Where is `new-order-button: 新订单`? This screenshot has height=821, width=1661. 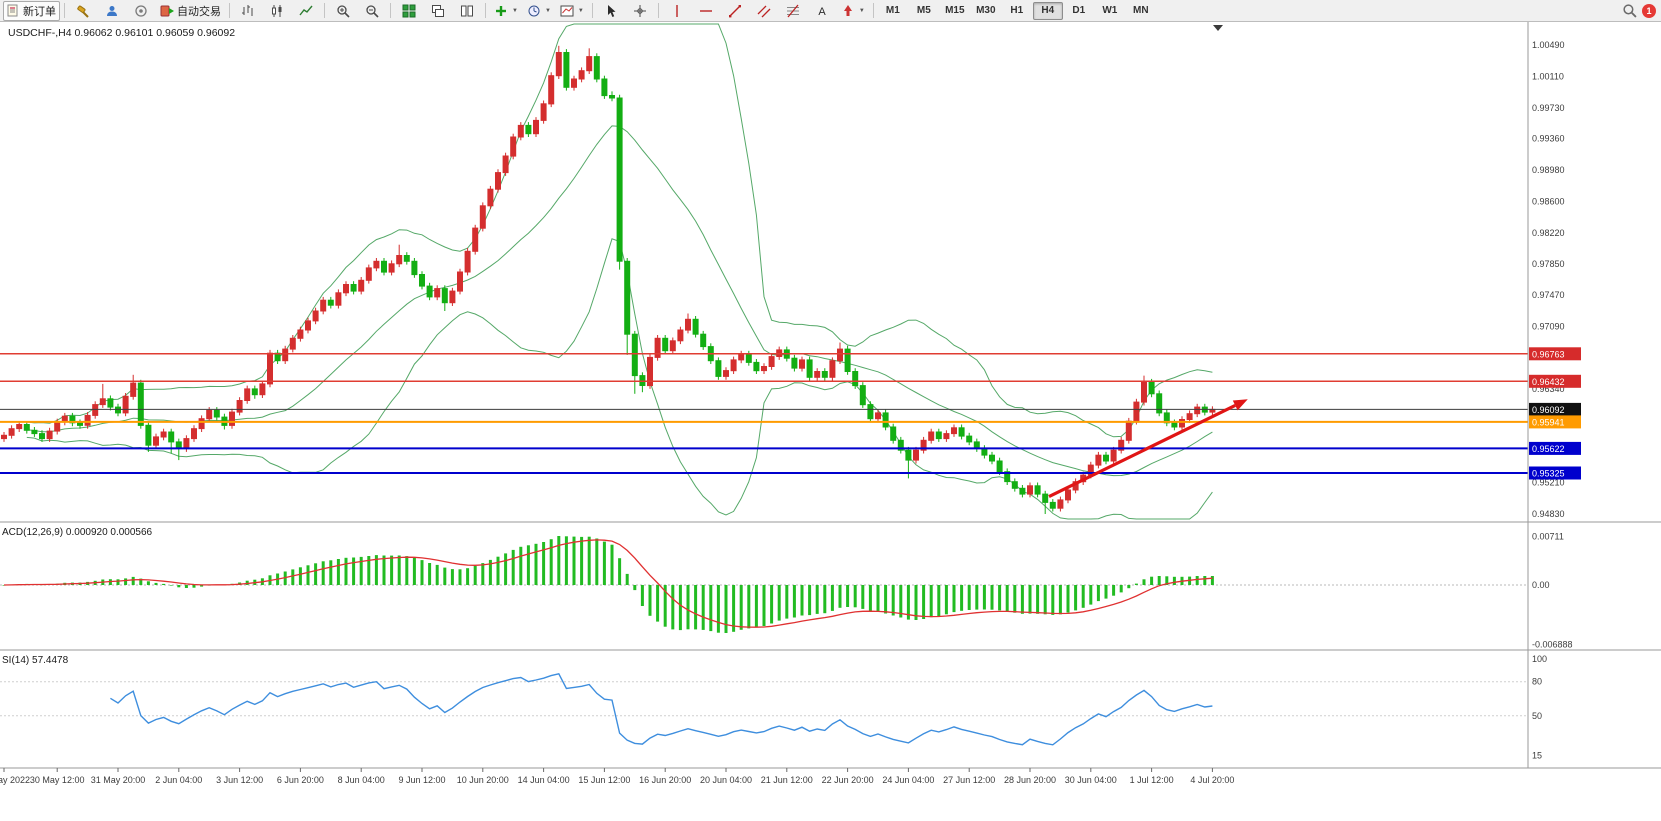 new-order-button: 新订单 is located at coordinates (31, 10).